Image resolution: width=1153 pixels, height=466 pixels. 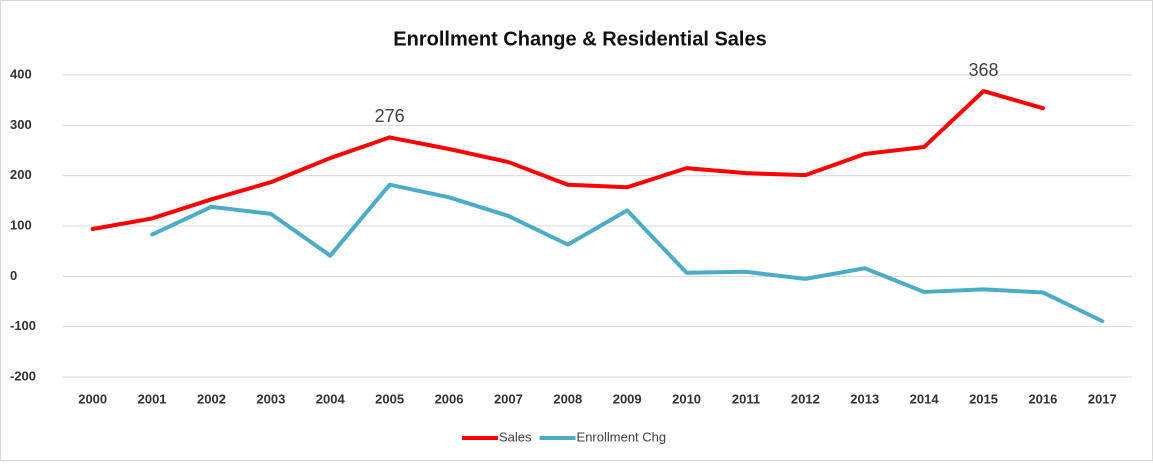 I want to click on x-tick-label: 2001, so click(x=152, y=398).